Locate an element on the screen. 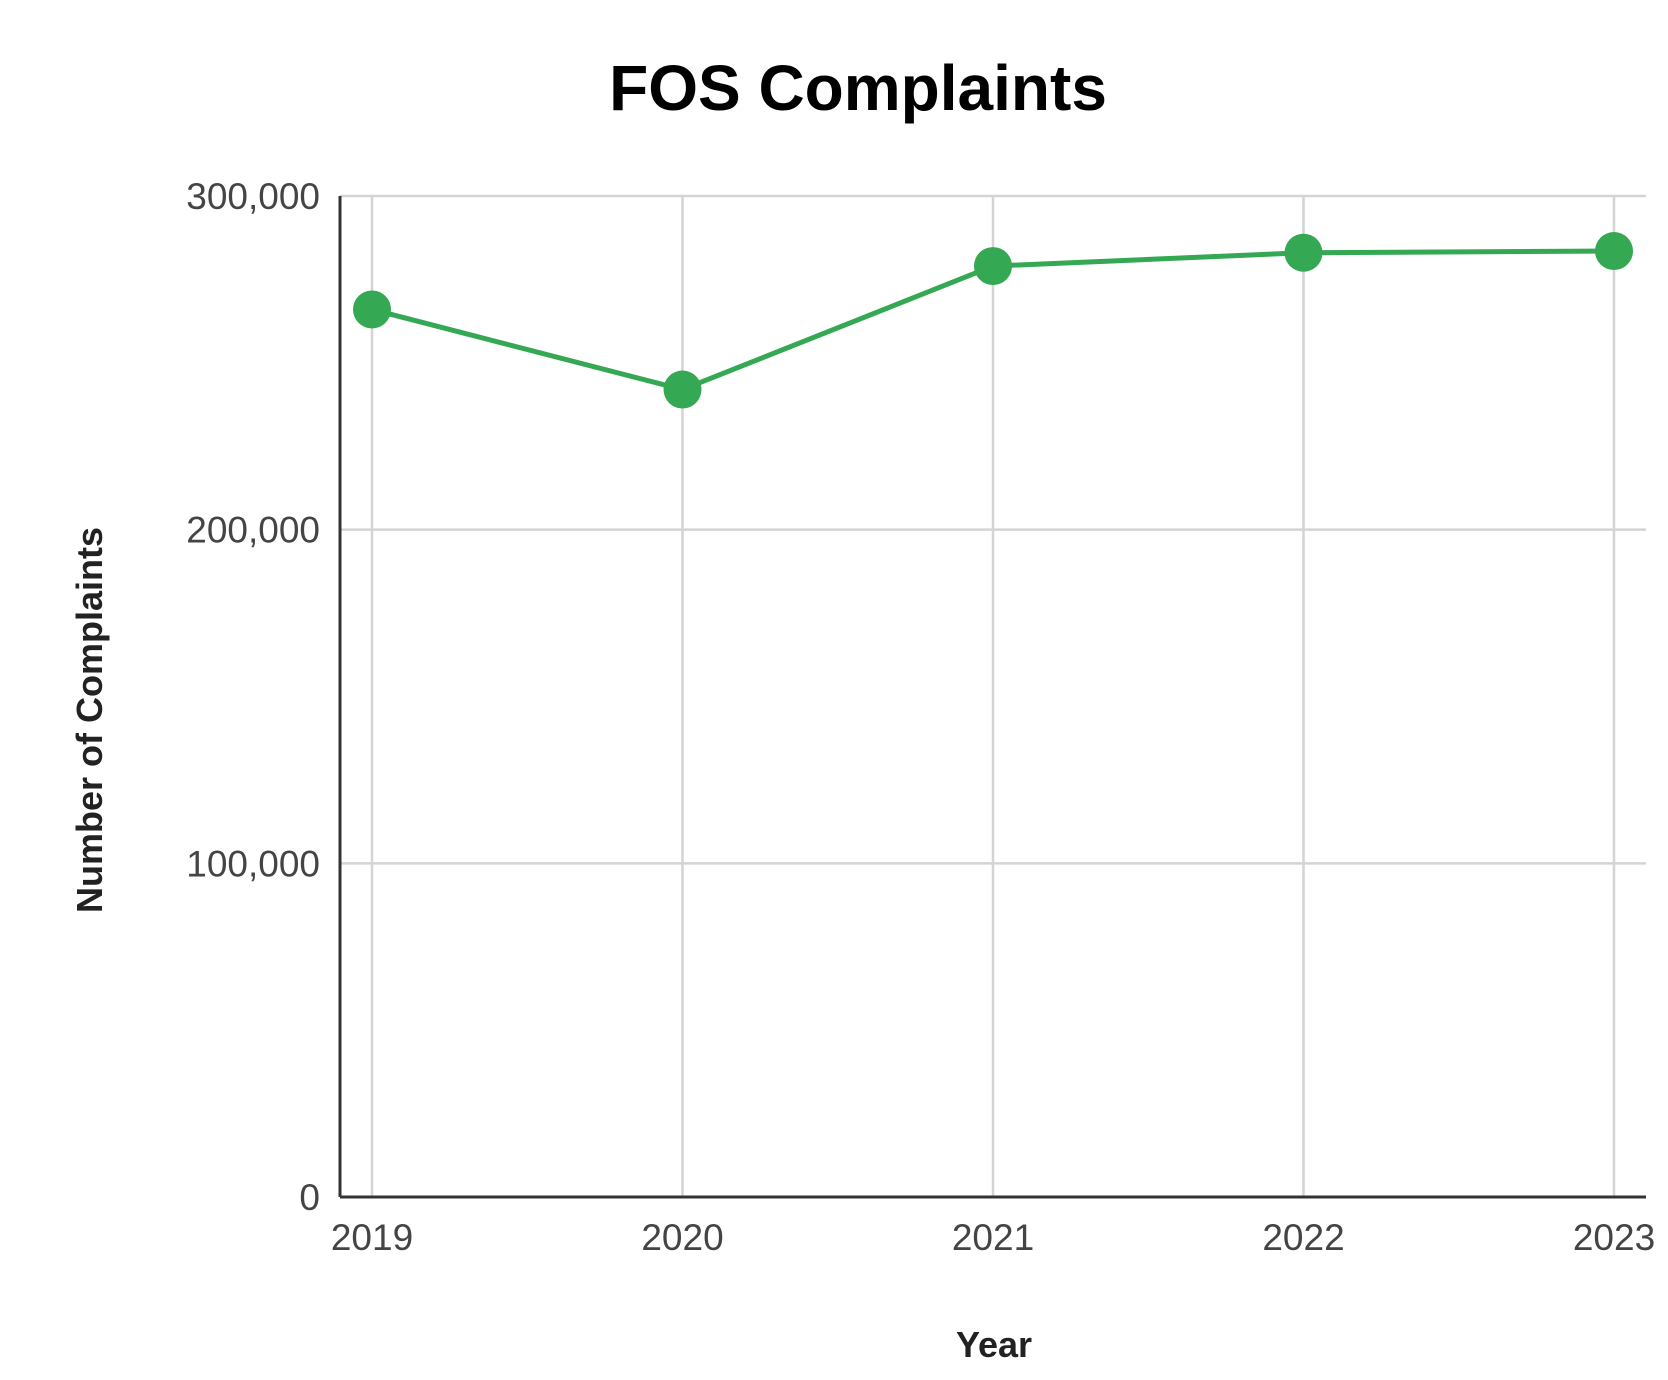 The width and height of the screenshot is (1668, 1380). x-tick-label: 2020 is located at coordinates (682, 1237).